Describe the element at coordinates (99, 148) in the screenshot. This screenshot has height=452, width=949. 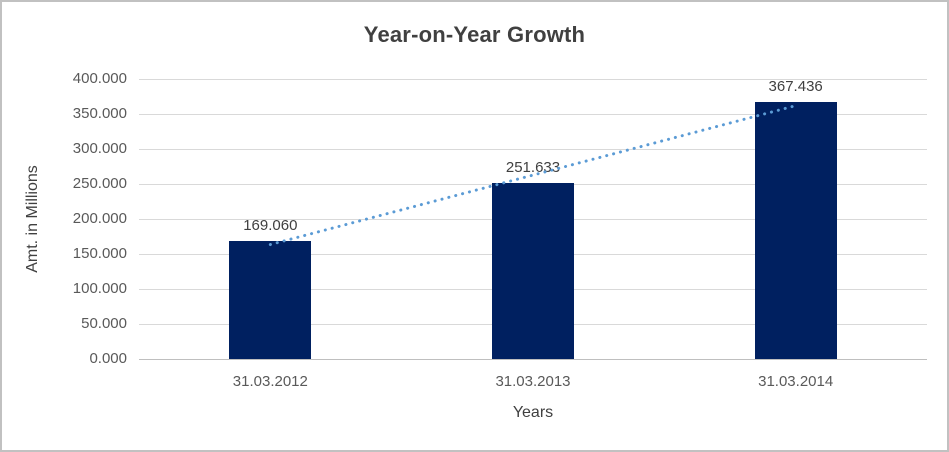
I see `y-tick-label: 300.000` at that location.